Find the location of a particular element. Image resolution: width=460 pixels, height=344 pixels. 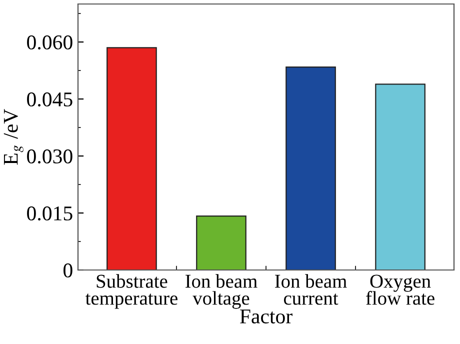

y-axis-title: E$_{g}$ /eV is located at coordinates (14, 137).